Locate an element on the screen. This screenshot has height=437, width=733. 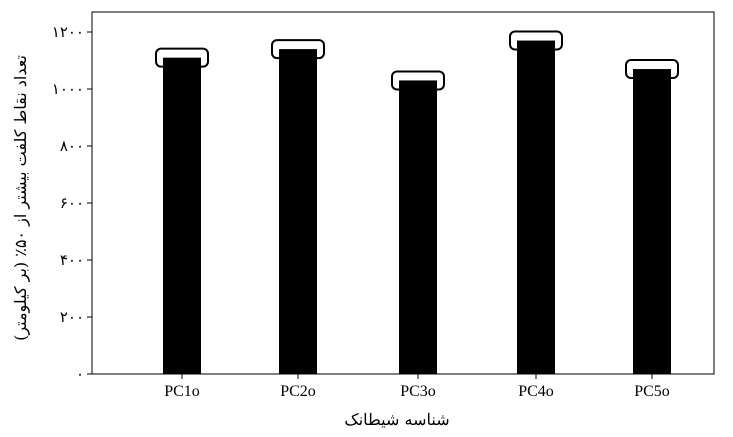
y-axis: ۰ ۲۰۰ ۴۰۰ ۶۰۰ ۸۰۰ ۱۰۰۰ ۱۲۰۰ is located at coordinates (72, 203).